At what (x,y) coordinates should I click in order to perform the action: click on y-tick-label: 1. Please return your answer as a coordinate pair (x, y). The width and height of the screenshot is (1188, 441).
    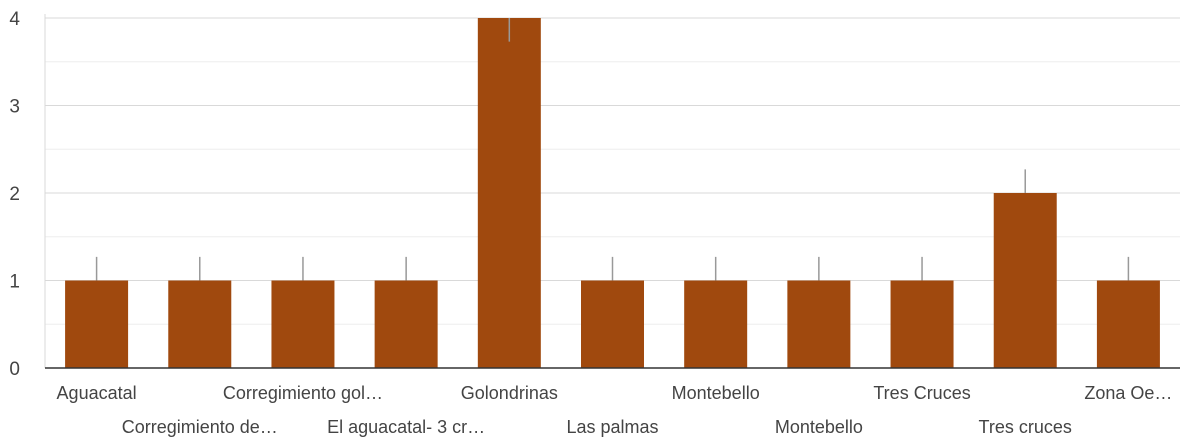
    Looking at the image, I should click on (14, 282).